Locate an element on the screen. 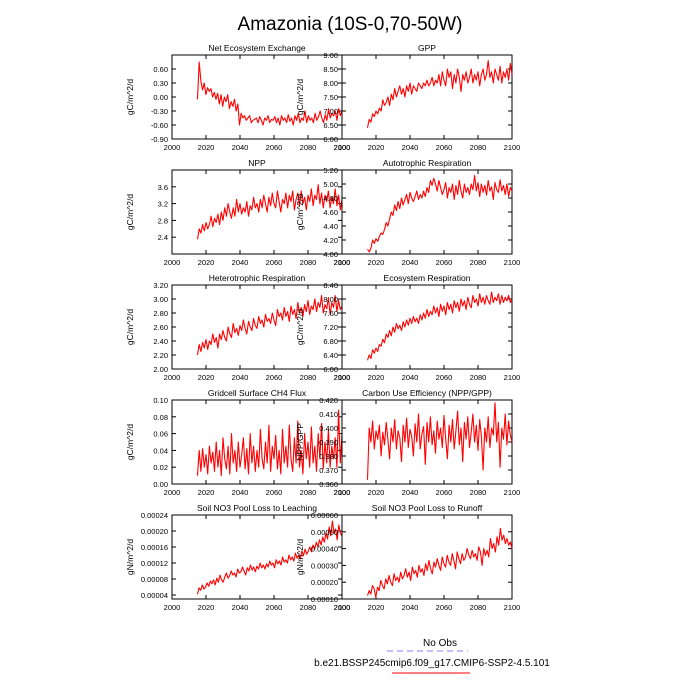 This screenshot has height=700, width=700. figure-title: Amazonia (10S-0,70-50W) is located at coordinates (350, 24).